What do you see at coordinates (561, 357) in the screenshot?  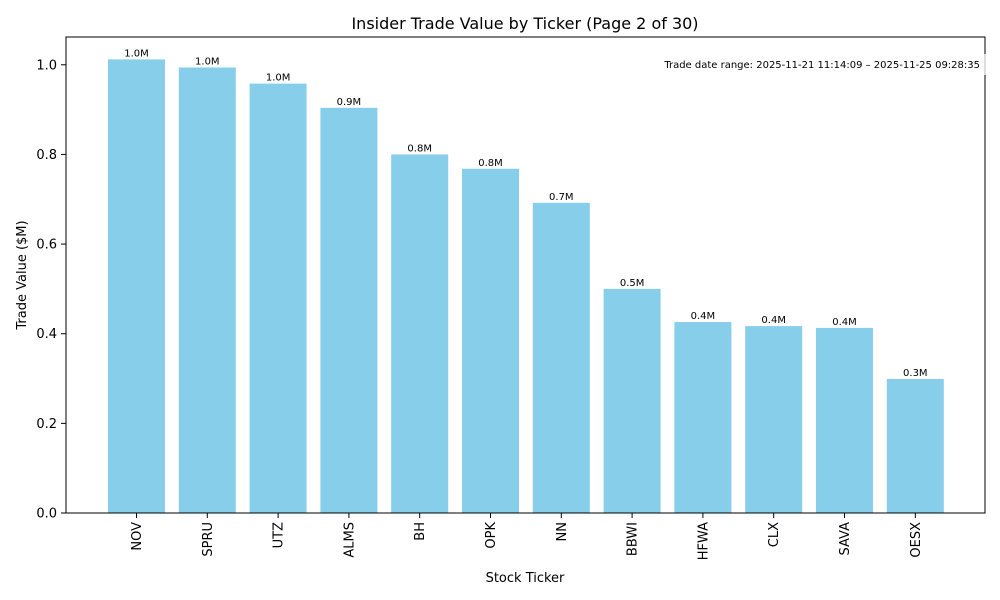 I see `bar-nn` at bounding box center [561, 357].